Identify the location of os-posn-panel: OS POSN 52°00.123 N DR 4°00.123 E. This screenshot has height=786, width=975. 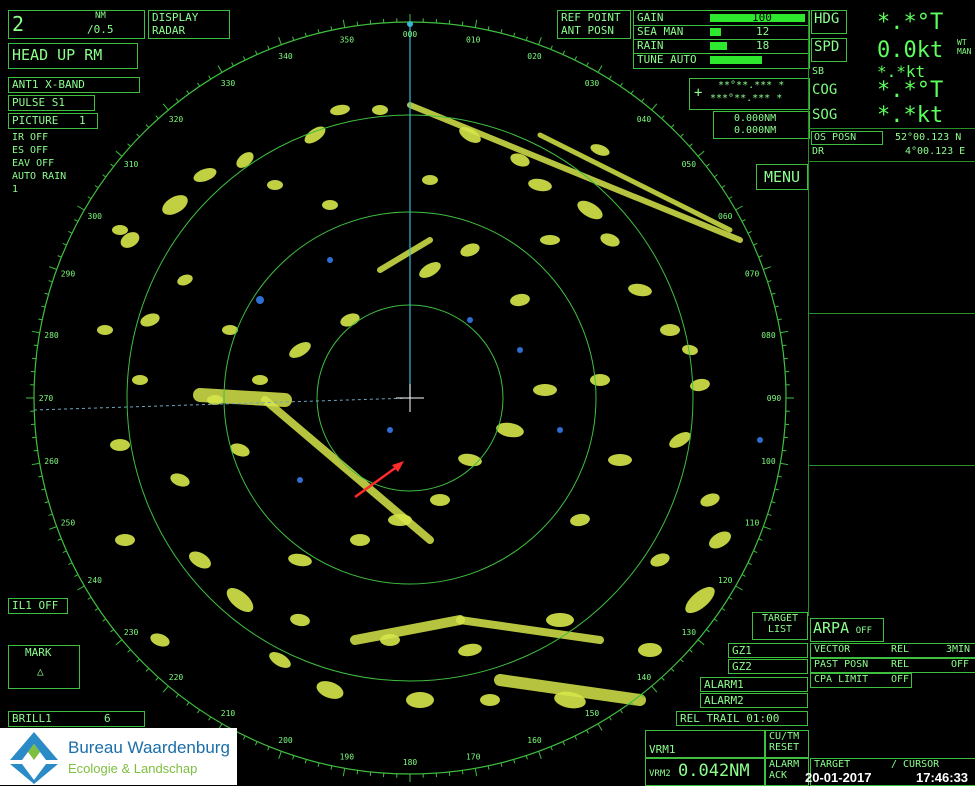
(891, 144).